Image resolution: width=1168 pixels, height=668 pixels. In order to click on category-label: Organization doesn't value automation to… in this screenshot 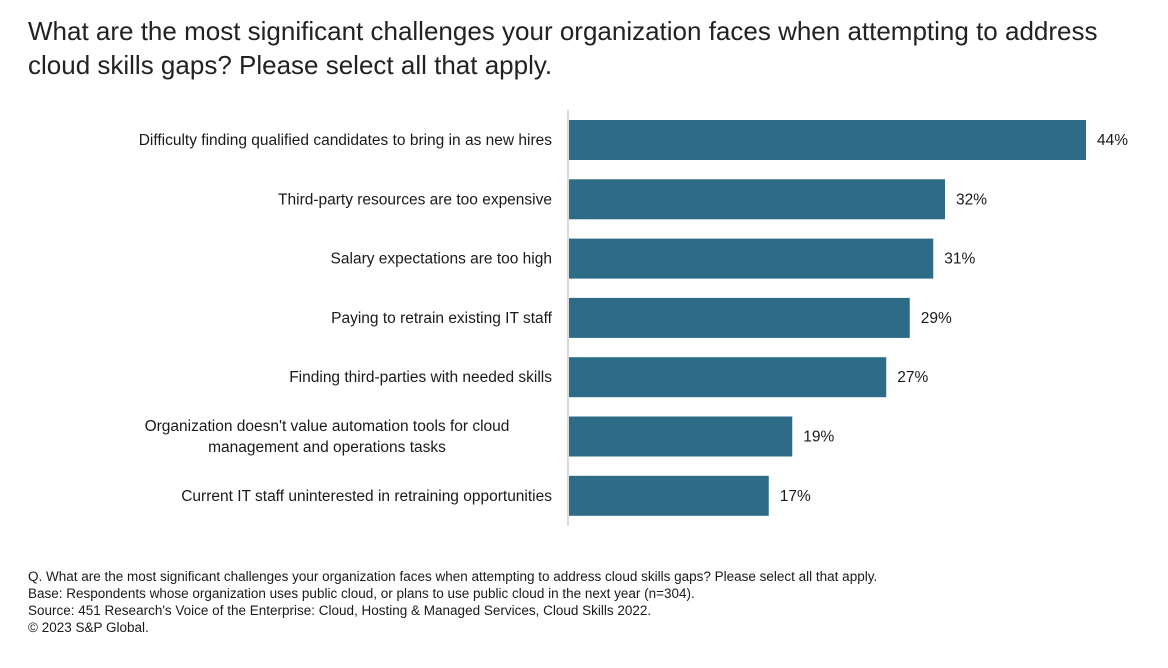, I will do `click(327, 426)`.